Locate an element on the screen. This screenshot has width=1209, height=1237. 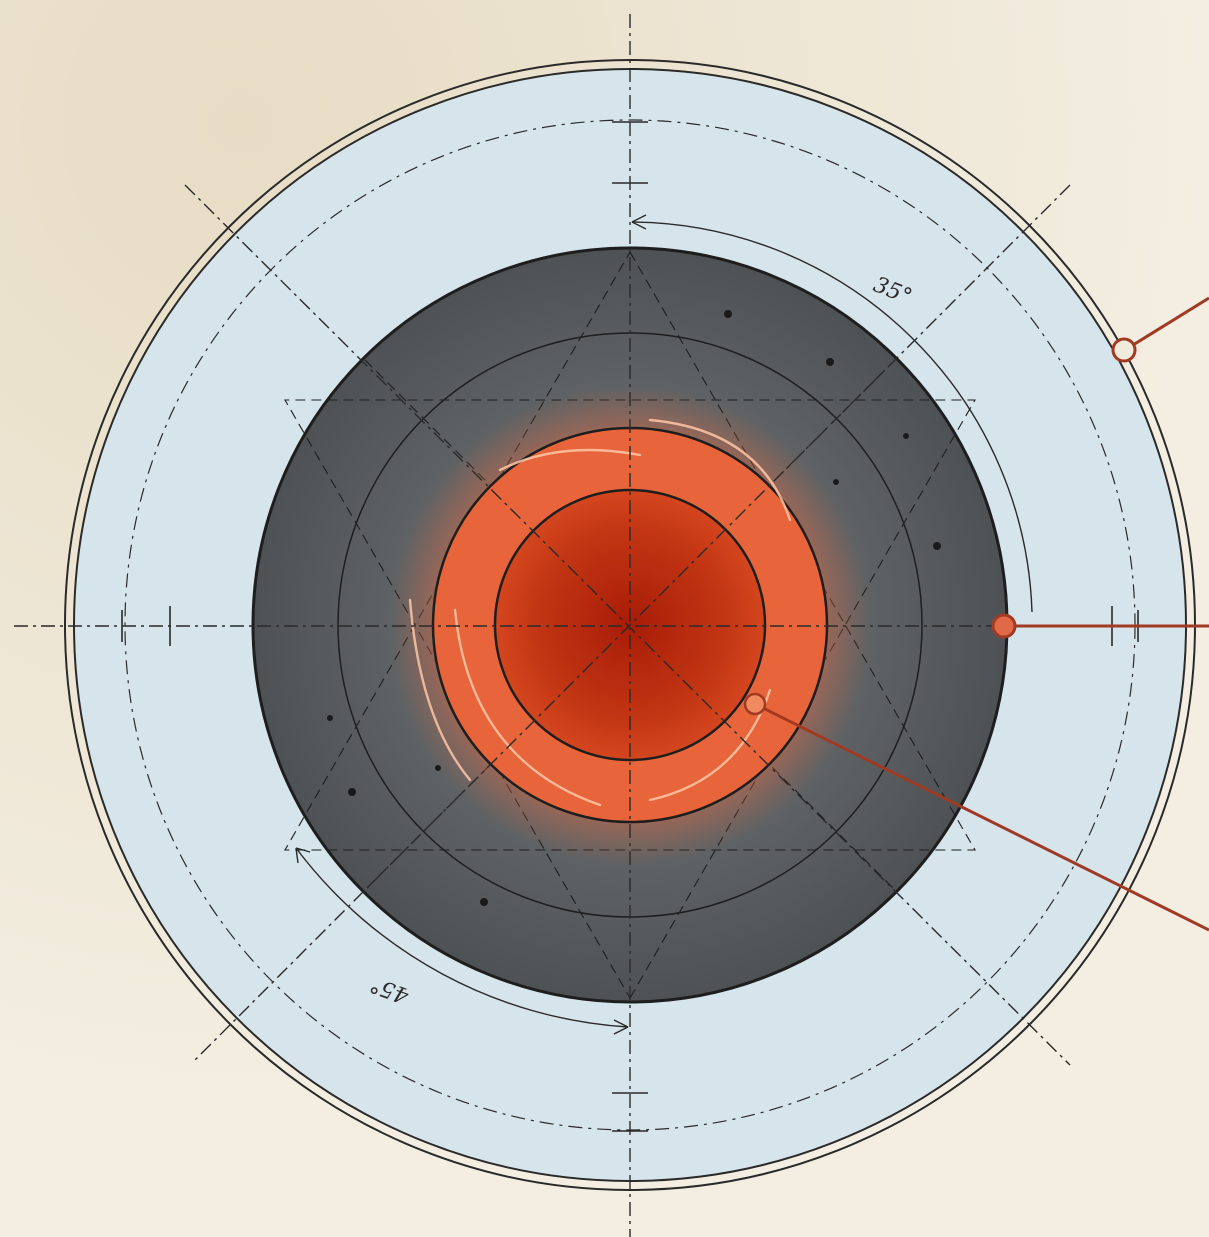
callout-marker-core-point is located at coordinates (755, 704).